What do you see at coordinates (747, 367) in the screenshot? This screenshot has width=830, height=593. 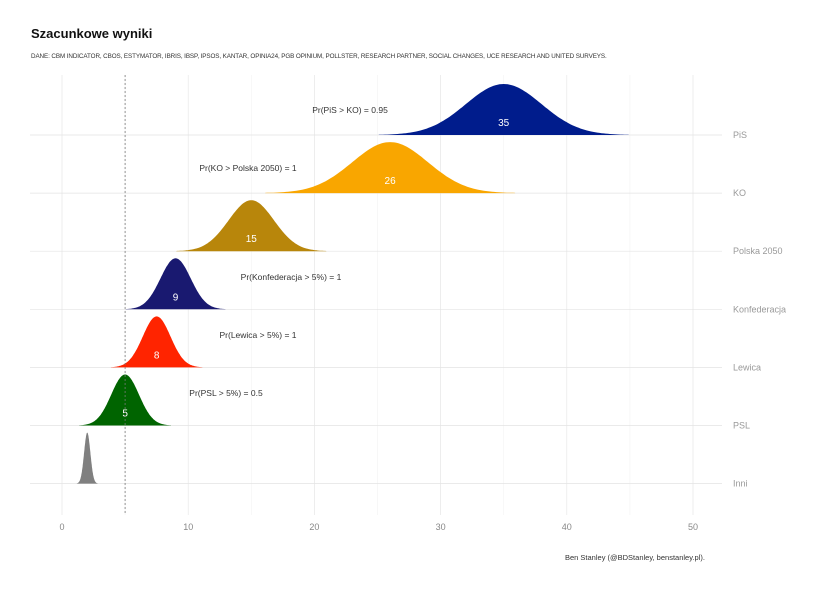 I see `y-tick-label-lewica: Lewica` at bounding box center [747, 367].